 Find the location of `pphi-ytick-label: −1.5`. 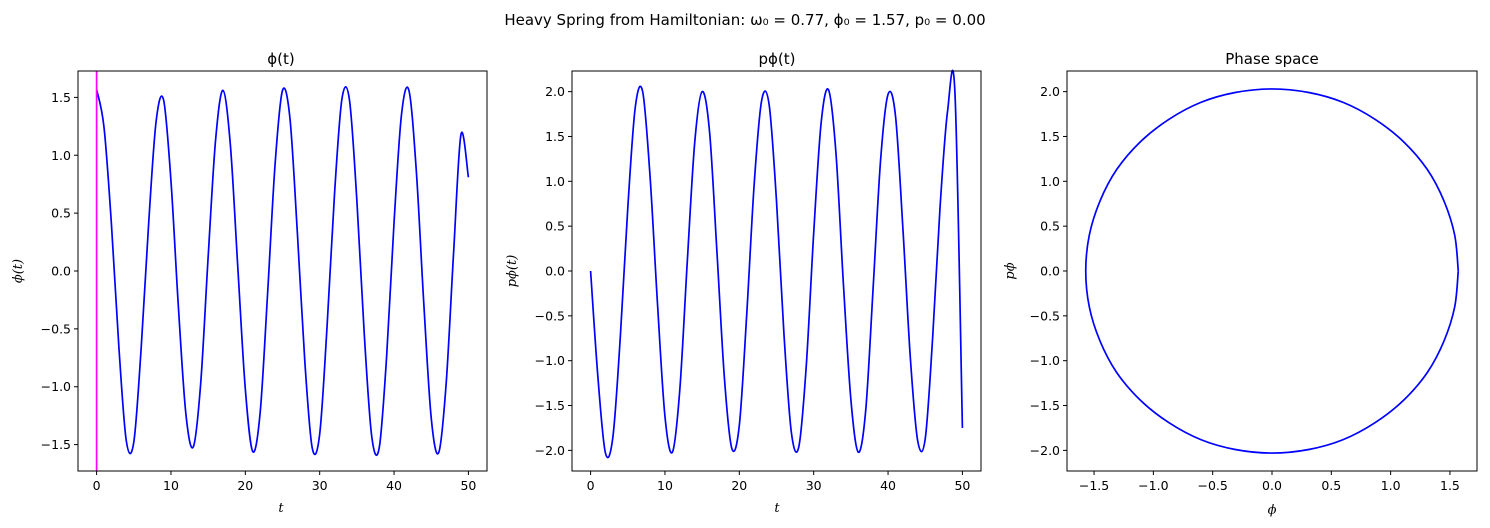

pphi-ytick-label: −1.5 is located at coordinates (550, 405).